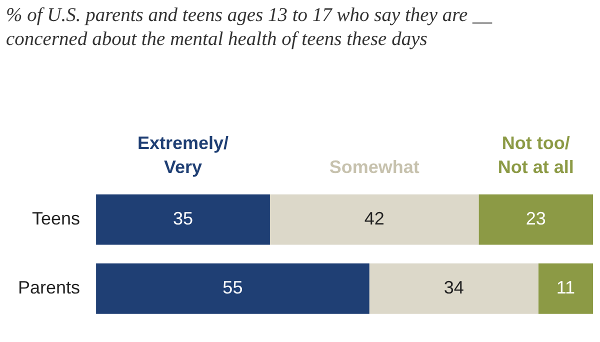 Image resolution: width=600 pixels, height=342 pixels. I want to click on data-label: 23, so click(536, 218).